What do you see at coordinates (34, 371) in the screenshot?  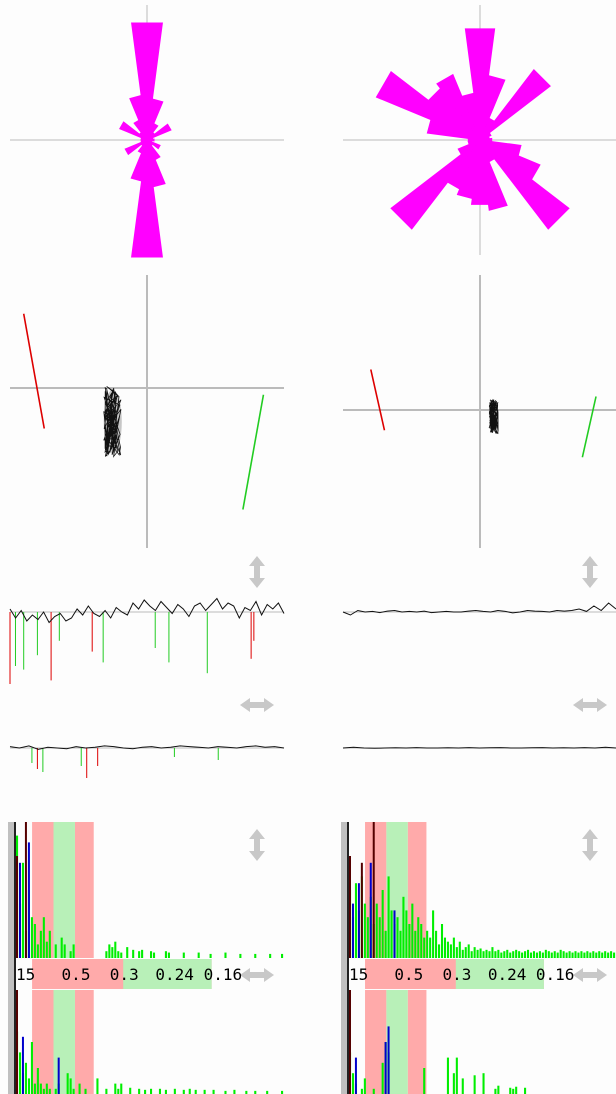 I see `red-tilt-vector` at bounding box center [34, 371].